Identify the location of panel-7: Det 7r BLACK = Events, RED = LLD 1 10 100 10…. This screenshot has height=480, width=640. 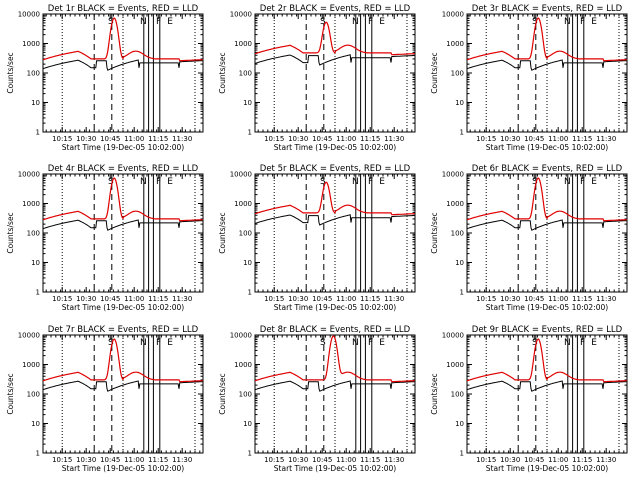
(105, 399).